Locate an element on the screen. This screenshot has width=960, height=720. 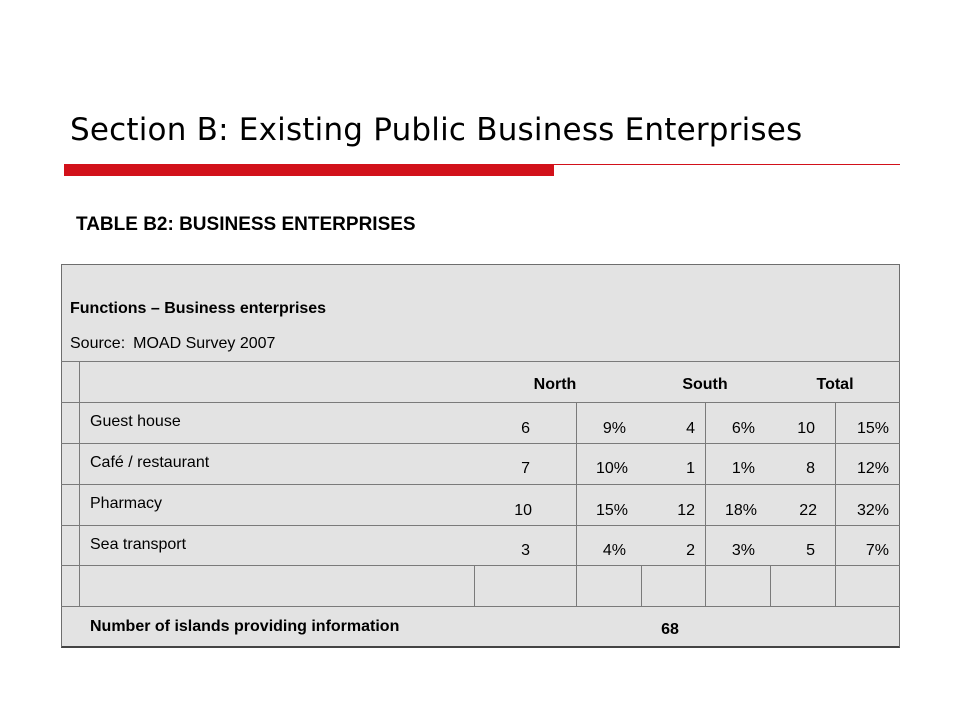
cell-south-count: 2 is located at coordinates (690, 550).